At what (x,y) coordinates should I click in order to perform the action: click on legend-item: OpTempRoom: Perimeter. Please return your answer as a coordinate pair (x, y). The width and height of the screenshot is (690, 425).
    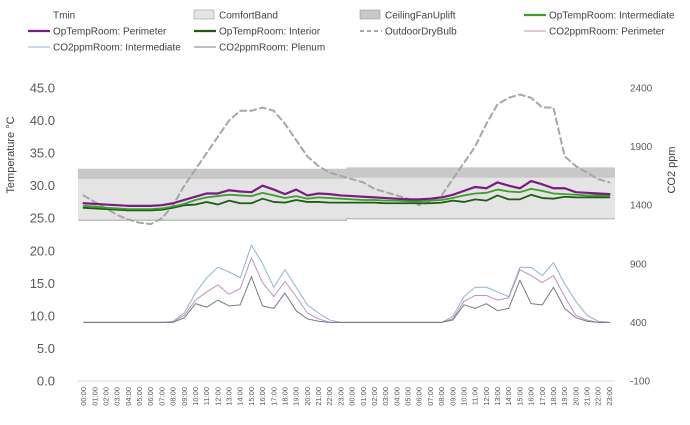
    Looking at the image, I should click on (97, 32).